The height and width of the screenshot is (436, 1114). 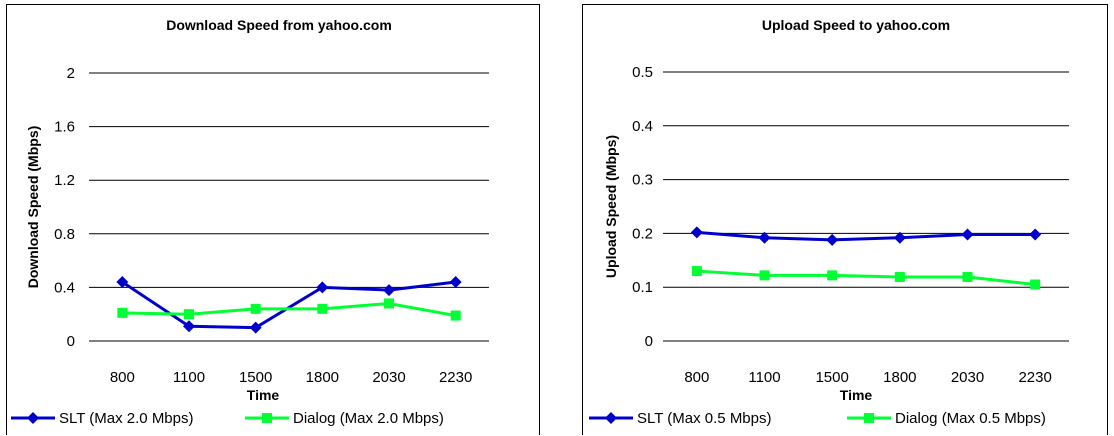 What do you see at coordinates (970, 418) in the screenshot?
I see `legend-label: Dialog (Max 0.5 Mbps)` at bounding box center [970, 418].